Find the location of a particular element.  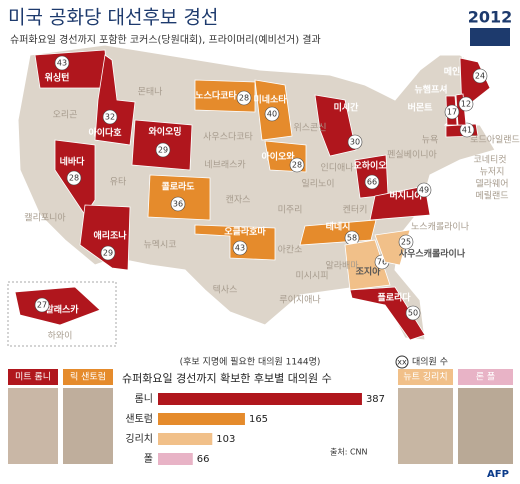

delegate-count: 40 is located at coordinates (272, 114).